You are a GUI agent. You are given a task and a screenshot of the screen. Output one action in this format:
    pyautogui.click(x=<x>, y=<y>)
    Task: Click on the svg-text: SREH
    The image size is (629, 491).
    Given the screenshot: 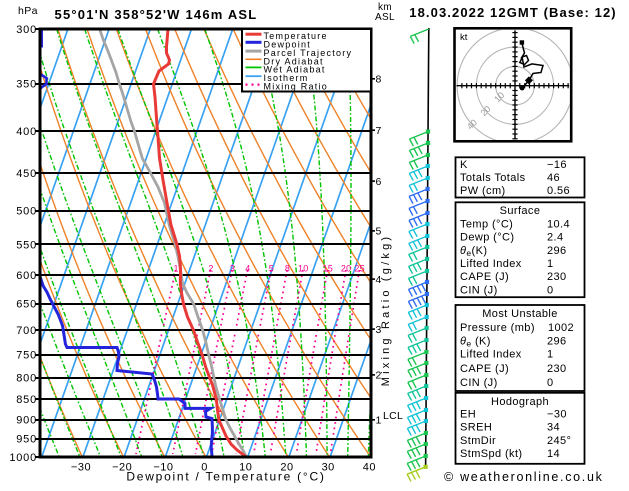 What is the action you would take?
    pyautogui.click(x=476, y=428)
    